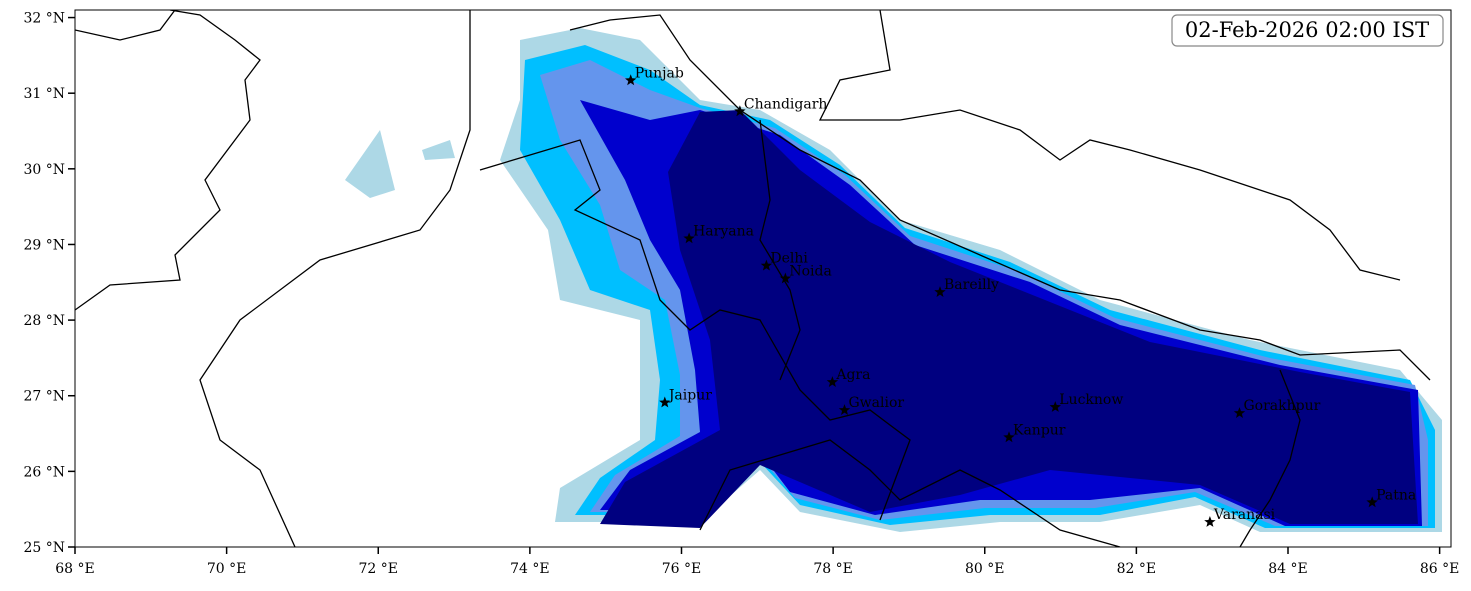 The height and width of the screenshot is (591, 1471). I want to click on city-label: Noida, so click(810, 272).